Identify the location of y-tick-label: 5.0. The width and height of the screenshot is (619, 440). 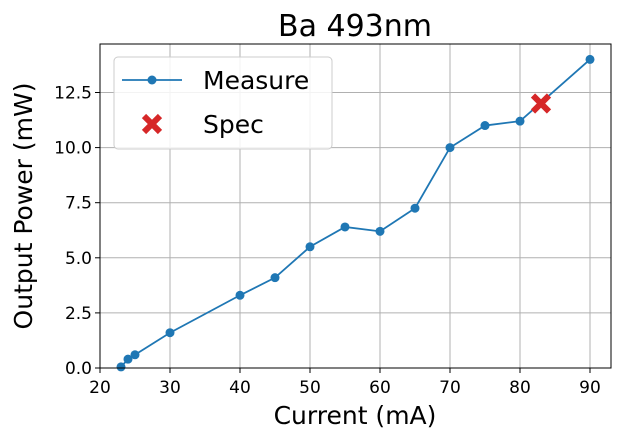
(78, 259).